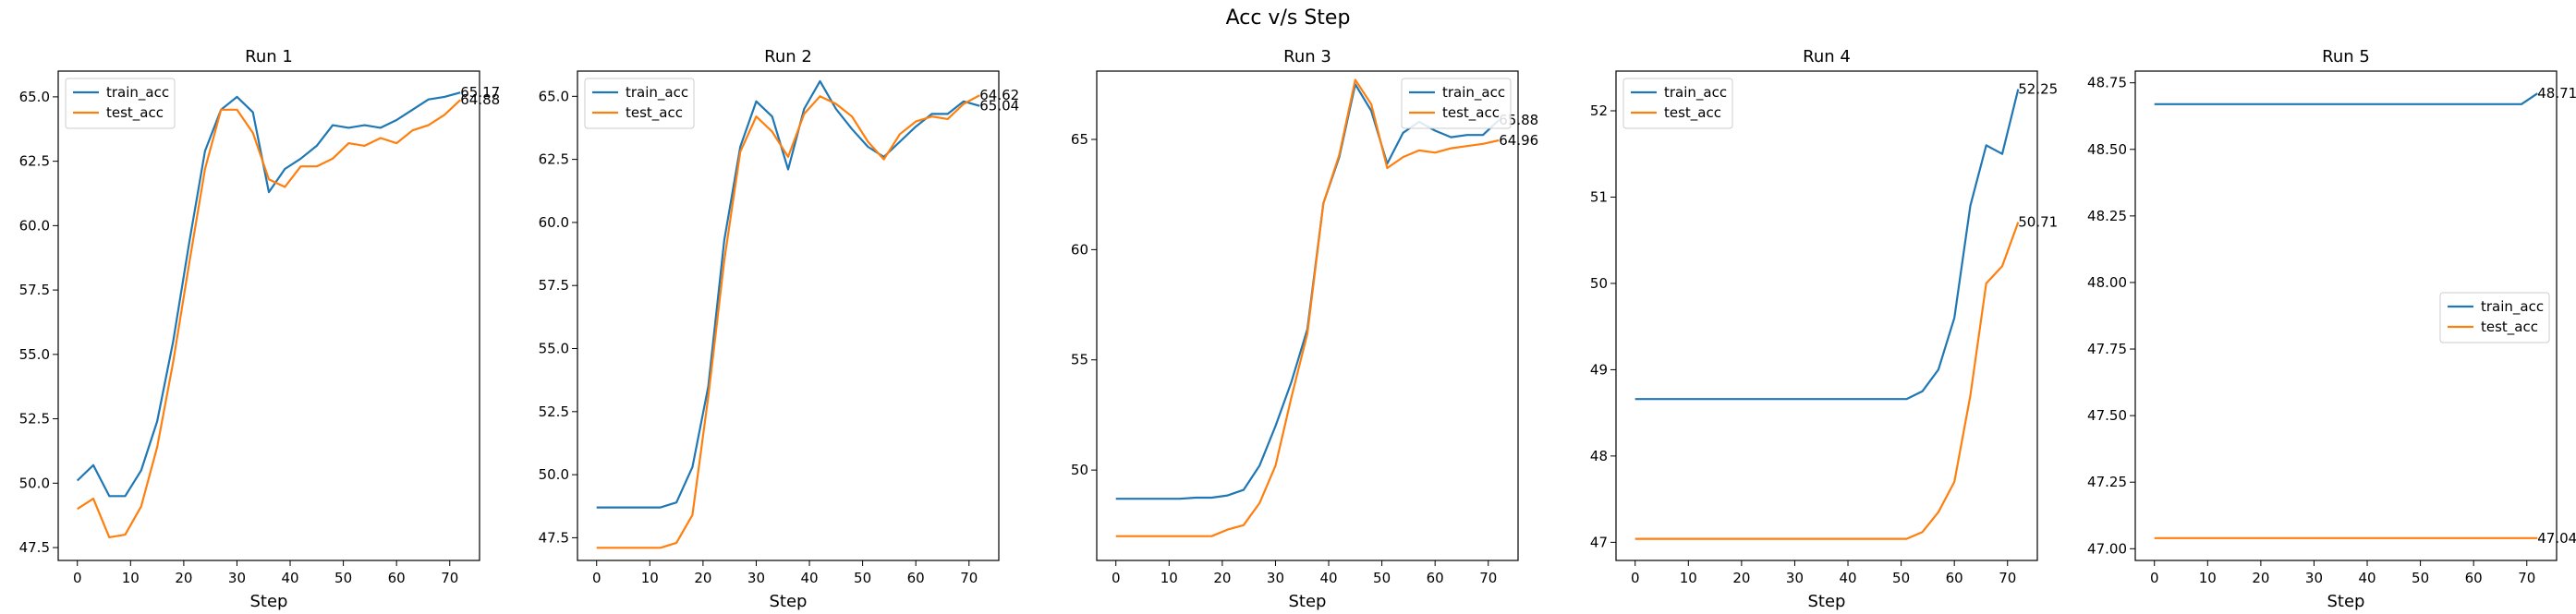 This screenshot has height=614, width=2576. What do you see at coordinates (2107, 482) in the screenshot?
I see `y-tick-label: 47.25` at bounding box center [2107, 482].